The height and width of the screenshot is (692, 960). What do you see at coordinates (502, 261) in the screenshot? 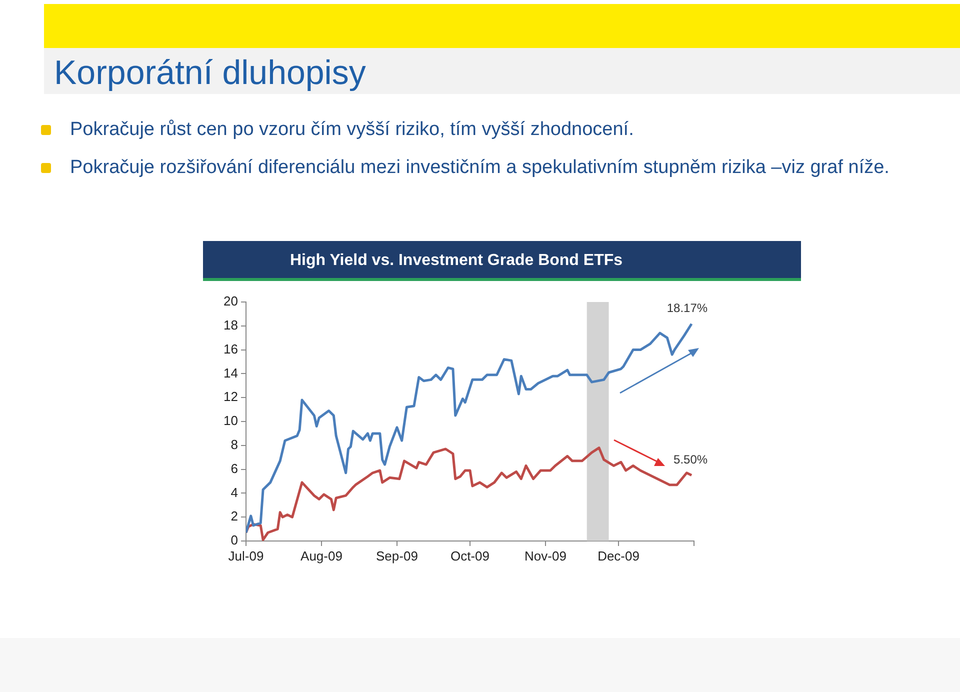
I see `chart-title: High Yield vs. Investment Grade Bond ETFs` at bounding box center [502, 261].